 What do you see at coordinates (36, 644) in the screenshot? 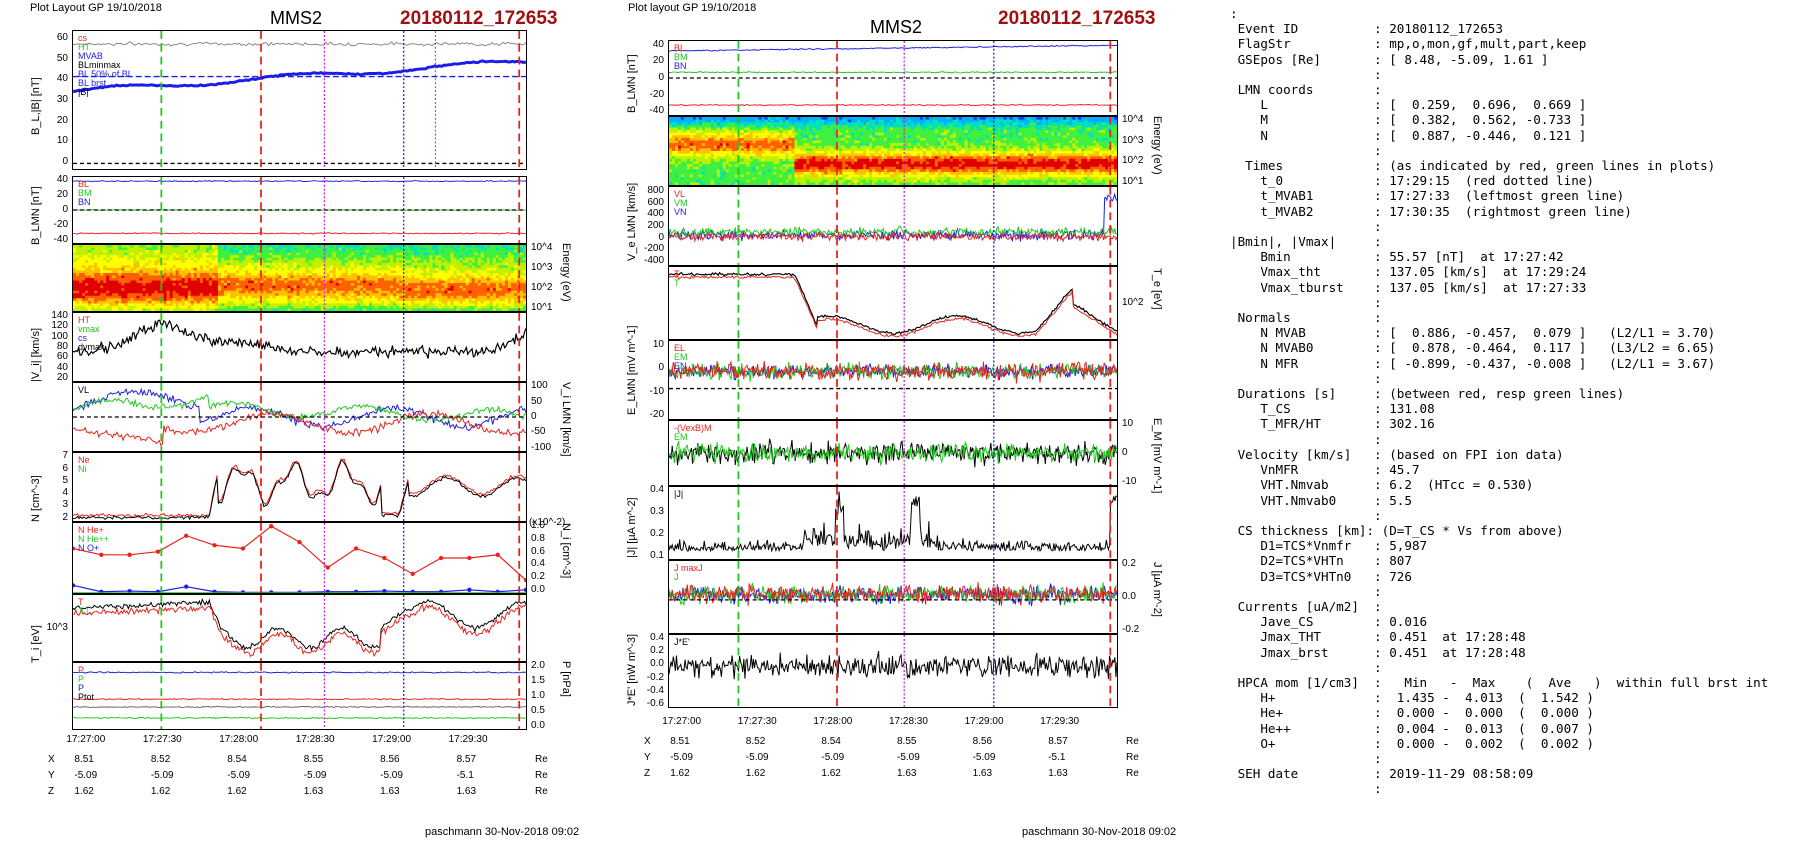
I see `panel-ylabel: T_i [eV]` at bounding box center [36, 644].